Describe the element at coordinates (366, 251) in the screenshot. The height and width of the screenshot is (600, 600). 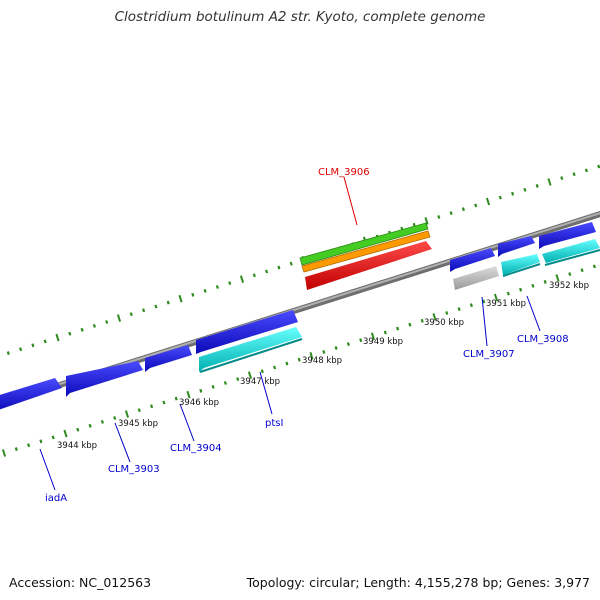
I see `track-orange` at that location.